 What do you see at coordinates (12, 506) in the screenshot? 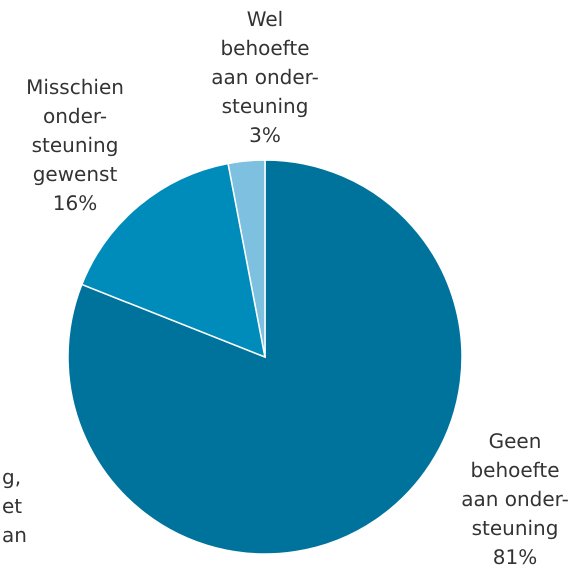
I see `text: et` at bounding box center [12, 506].